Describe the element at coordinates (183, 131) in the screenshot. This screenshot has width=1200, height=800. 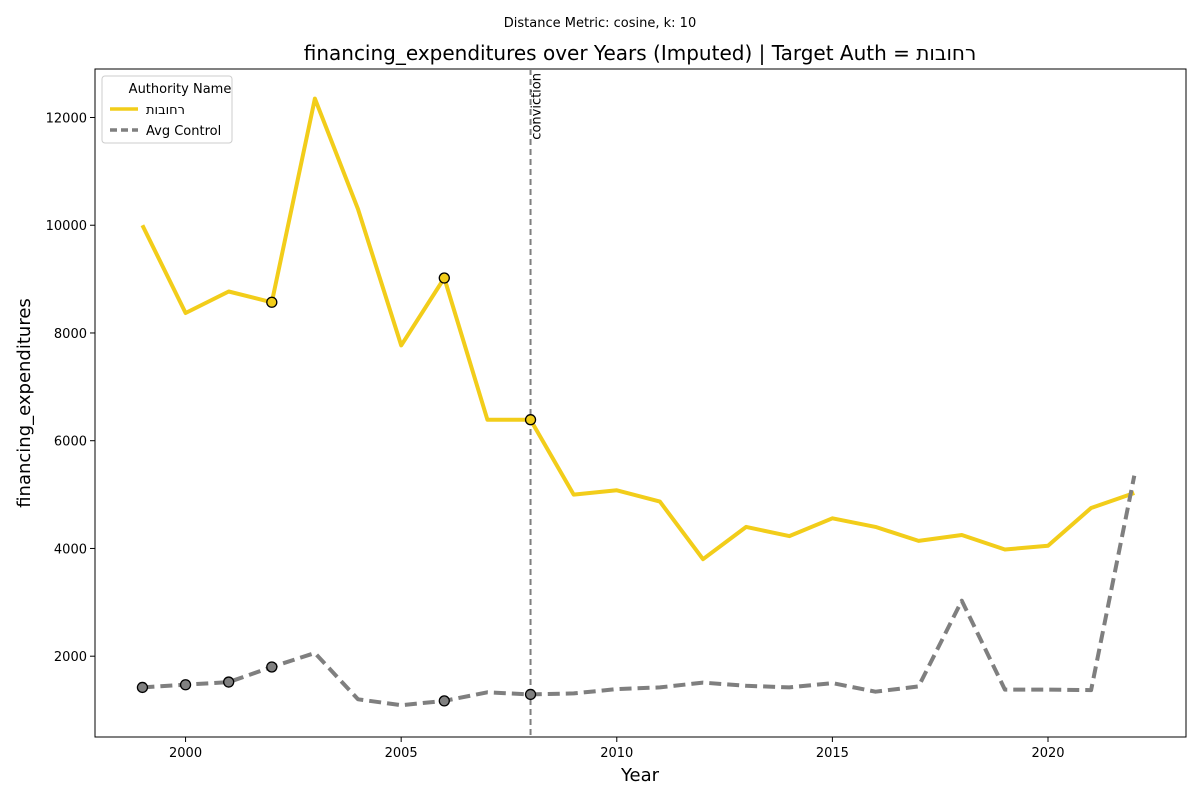
I see `legend-label-control: Avg Control` at that location.